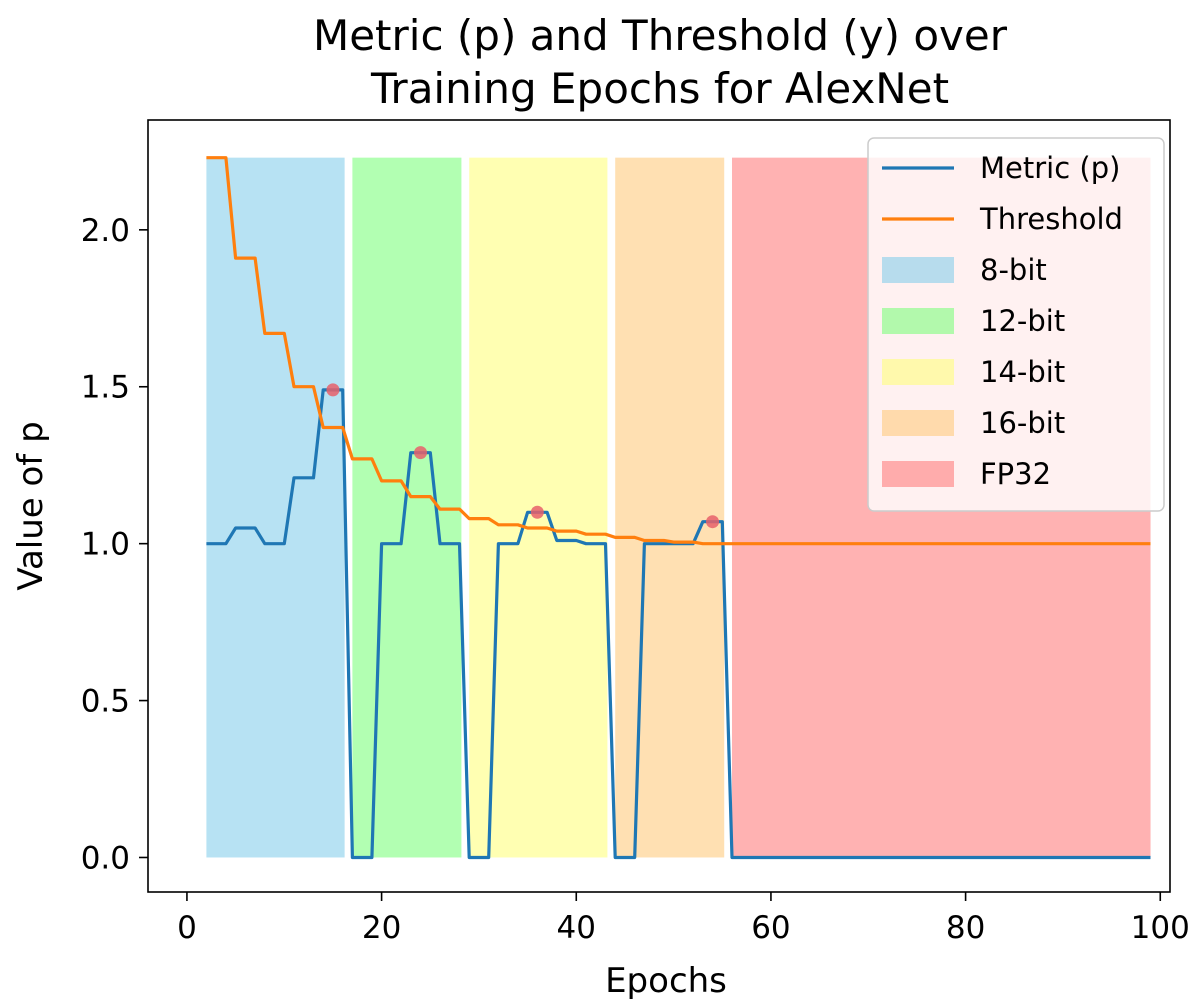 The height and width of the screenshot is (1004, 1189). I want to click on y-tick-label: 1.0, so click(105, 545).